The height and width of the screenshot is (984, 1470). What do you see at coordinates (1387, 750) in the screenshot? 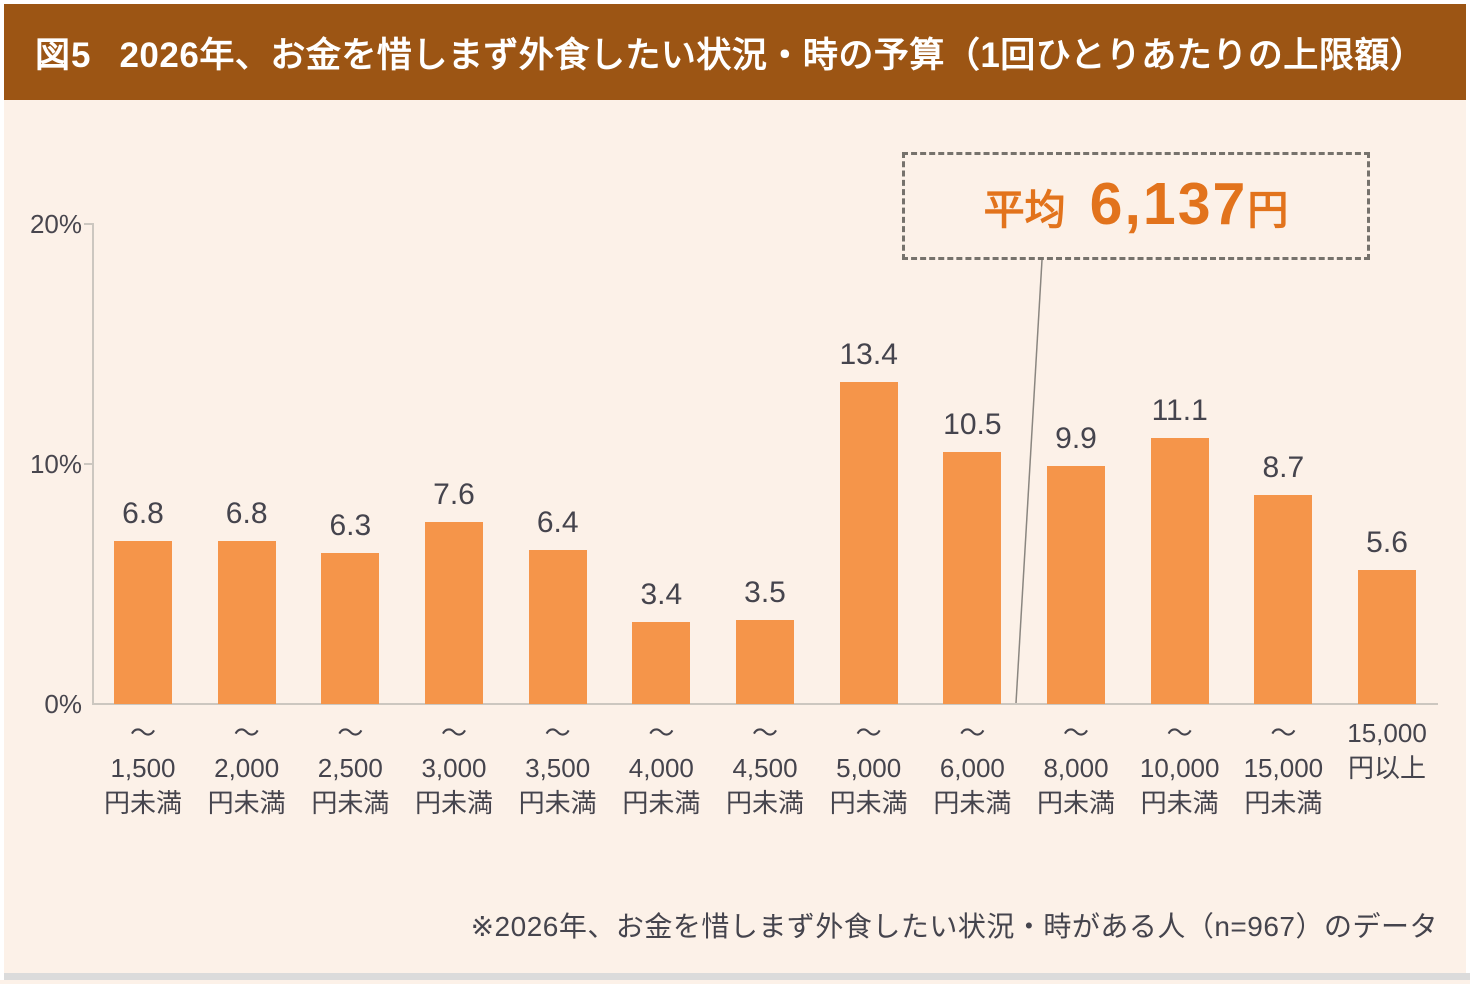
I see `x-category-label: 15,000 円以上` at bounding box center [1387, 750].